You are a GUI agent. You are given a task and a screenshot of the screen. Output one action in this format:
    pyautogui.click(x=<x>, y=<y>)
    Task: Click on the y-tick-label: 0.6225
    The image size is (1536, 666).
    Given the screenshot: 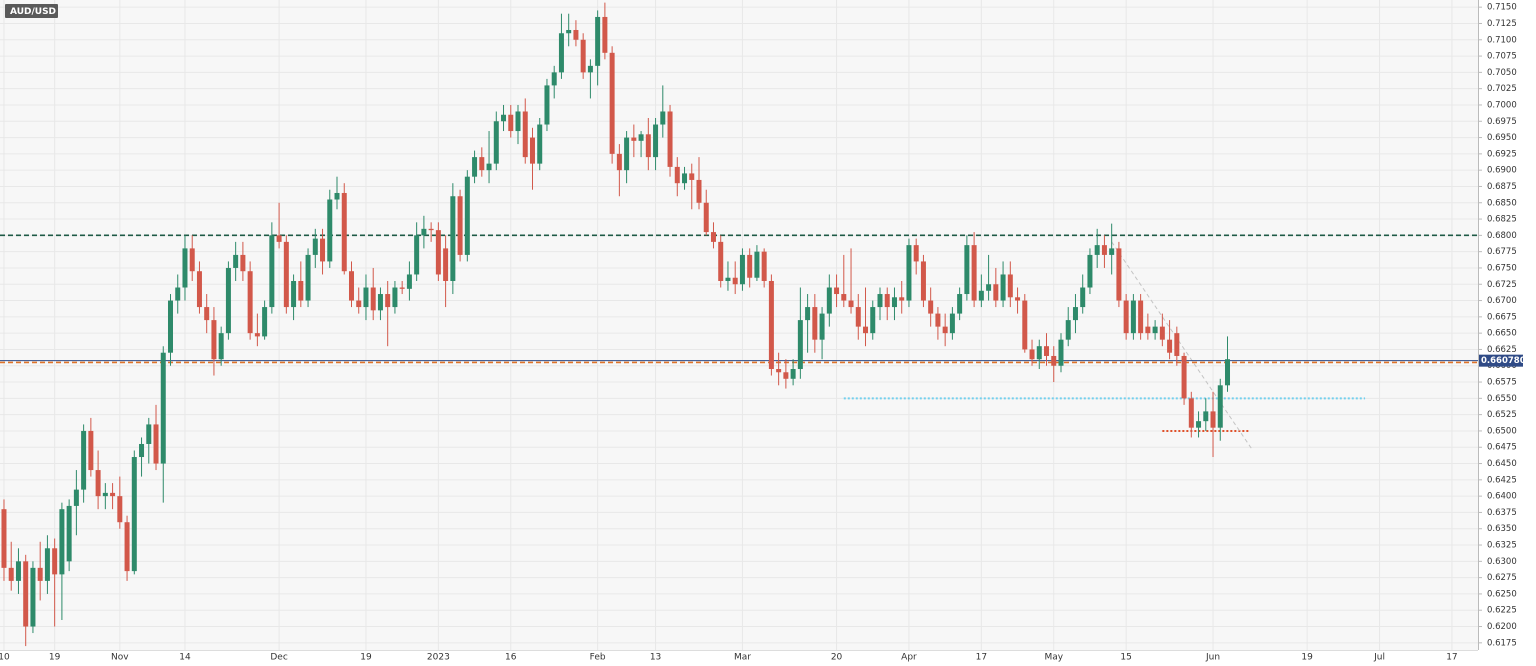 What is the action you would take?
    pyautogui.click(x=1502, y=611)
    